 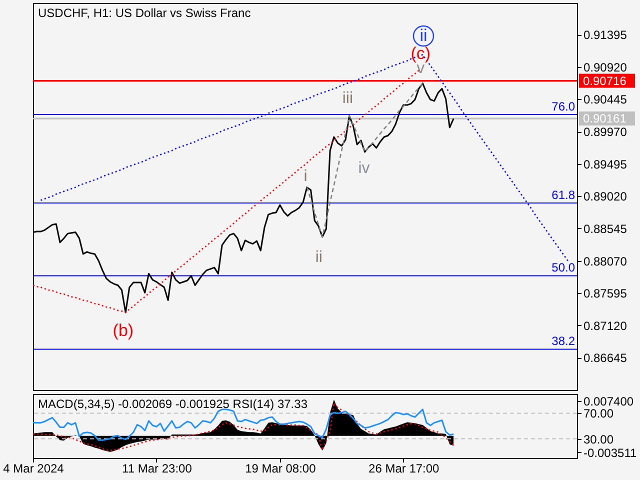 I want to click on annotation: (c), so click(x=420, y=53).